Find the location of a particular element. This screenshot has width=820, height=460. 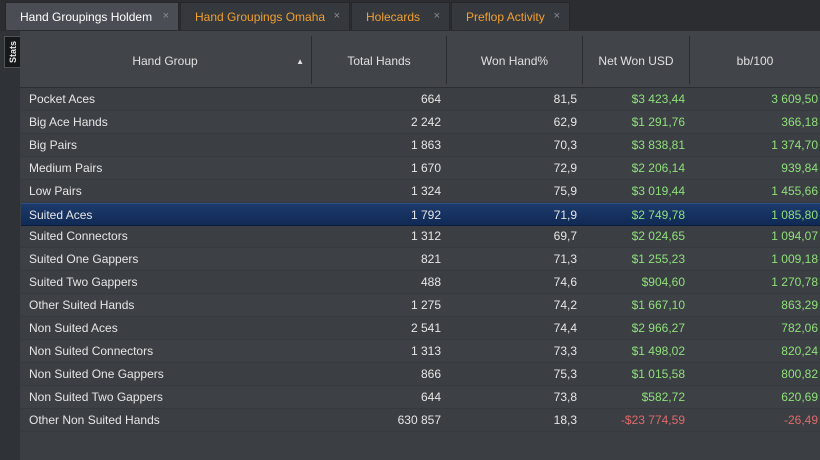

won-hand-pct-cell: 71,3 is located at coordinates (565, 259).